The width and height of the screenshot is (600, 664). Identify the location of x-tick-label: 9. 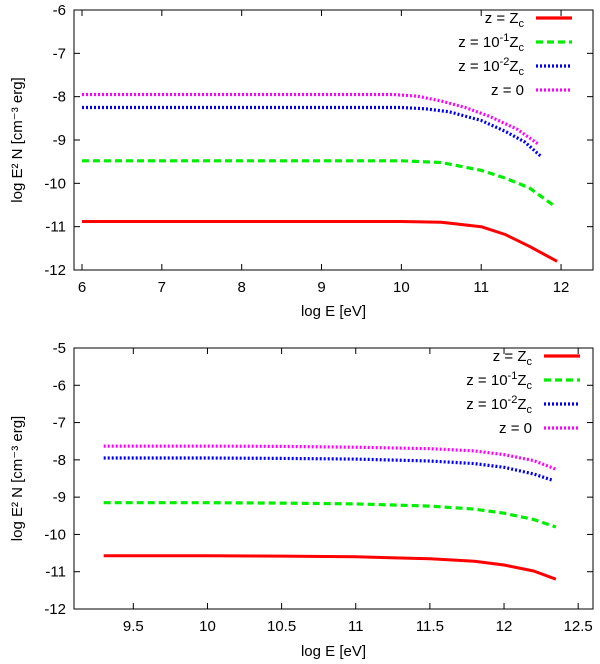
(321, 287).